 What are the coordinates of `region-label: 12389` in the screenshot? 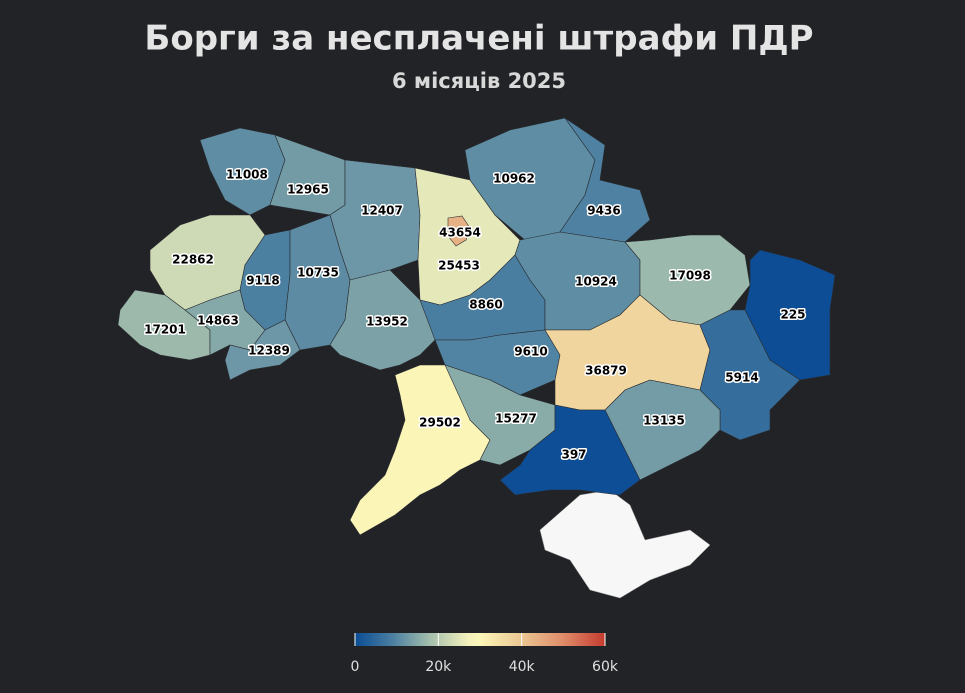 It's located at (269, 351).